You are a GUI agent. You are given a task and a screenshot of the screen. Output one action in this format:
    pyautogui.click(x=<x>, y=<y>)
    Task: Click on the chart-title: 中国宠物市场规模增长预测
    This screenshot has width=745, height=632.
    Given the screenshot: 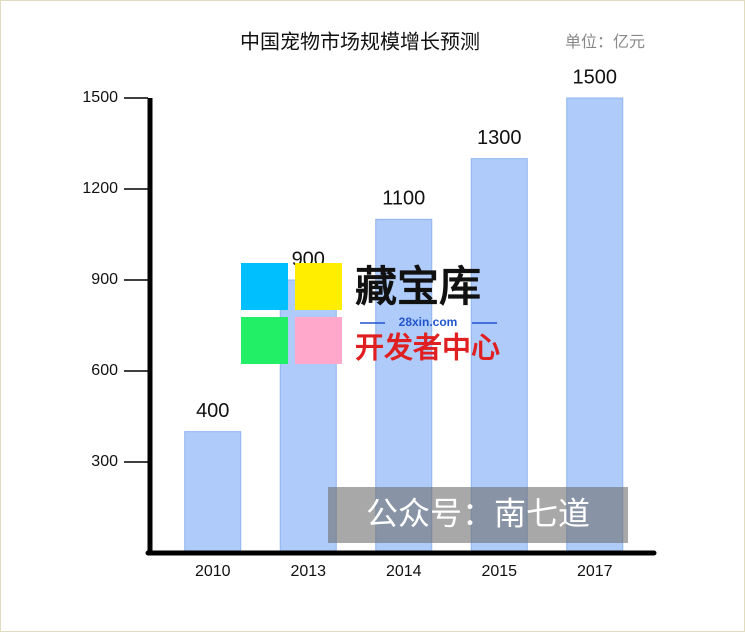 What is the action you would take?
    pyautogui.click(x=360, y=41)
    